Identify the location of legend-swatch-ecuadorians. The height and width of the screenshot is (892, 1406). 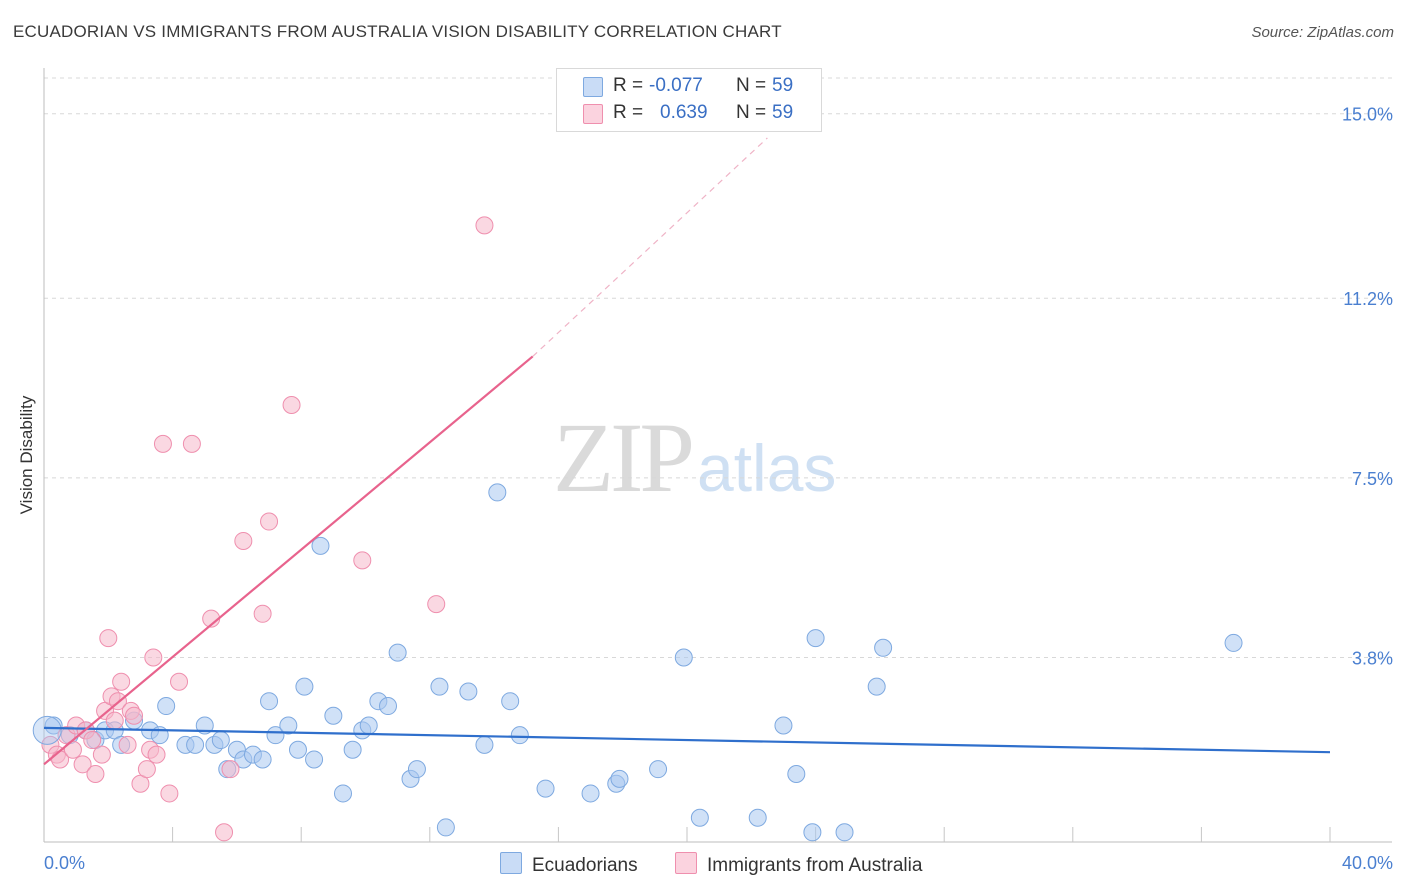
(593, 87).